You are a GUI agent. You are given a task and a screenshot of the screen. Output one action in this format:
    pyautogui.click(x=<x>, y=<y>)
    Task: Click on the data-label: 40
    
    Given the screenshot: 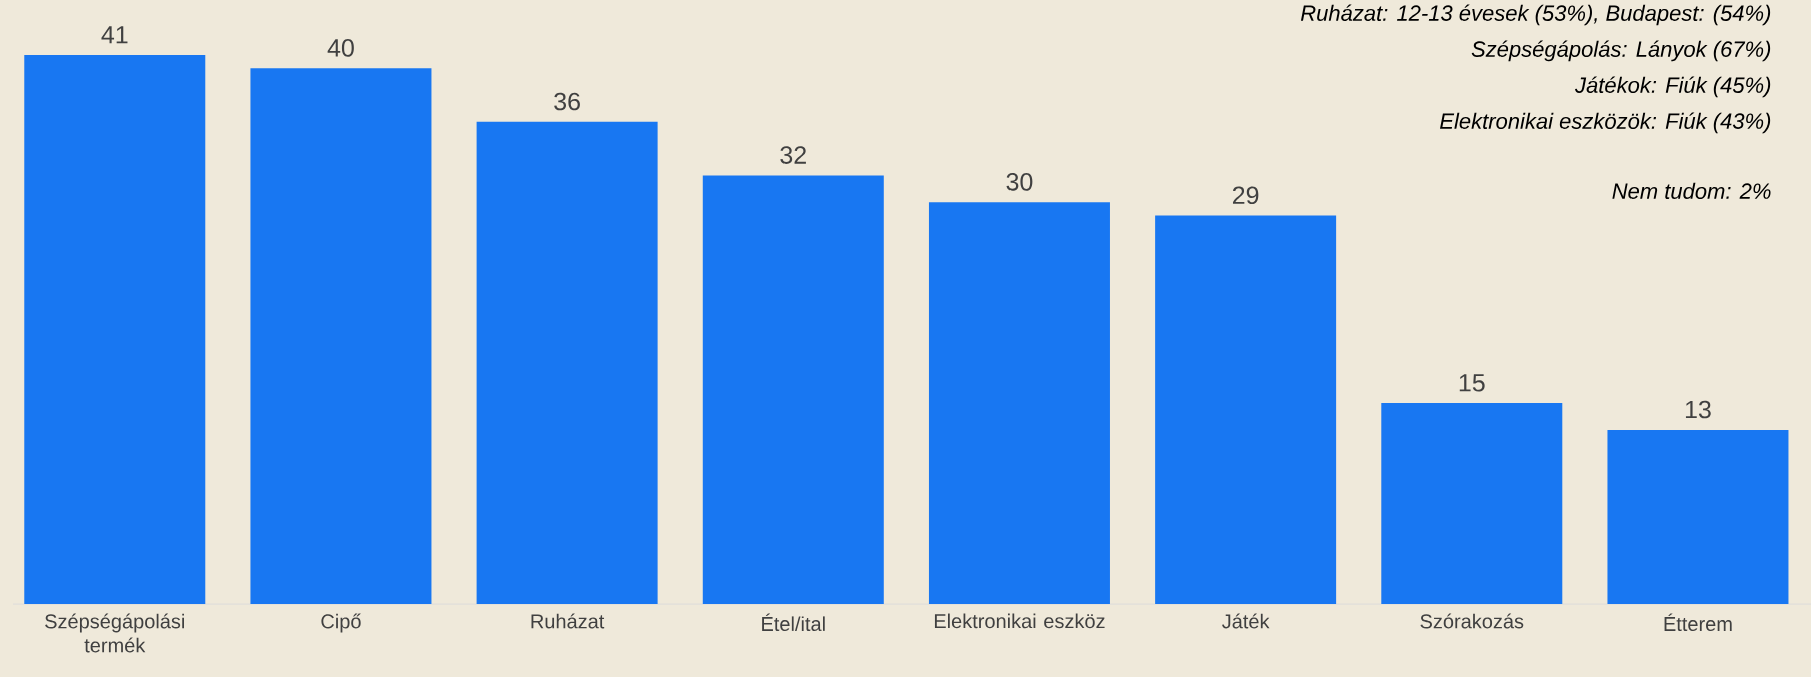 What is the action you would take?
    pyautogui.click(x=340, y=48)
    